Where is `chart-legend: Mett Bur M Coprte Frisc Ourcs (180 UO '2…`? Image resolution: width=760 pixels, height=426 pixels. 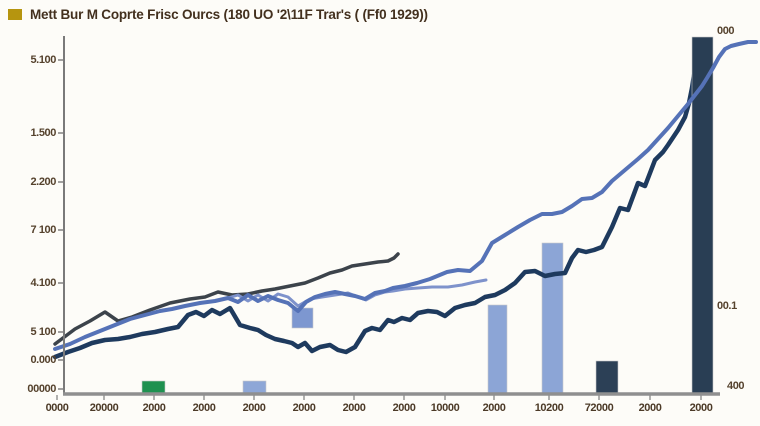 chart-legend: Mett Bur M Coprte Frisc Ourcs (180 UO '2… is located at coordinates (218, 14).